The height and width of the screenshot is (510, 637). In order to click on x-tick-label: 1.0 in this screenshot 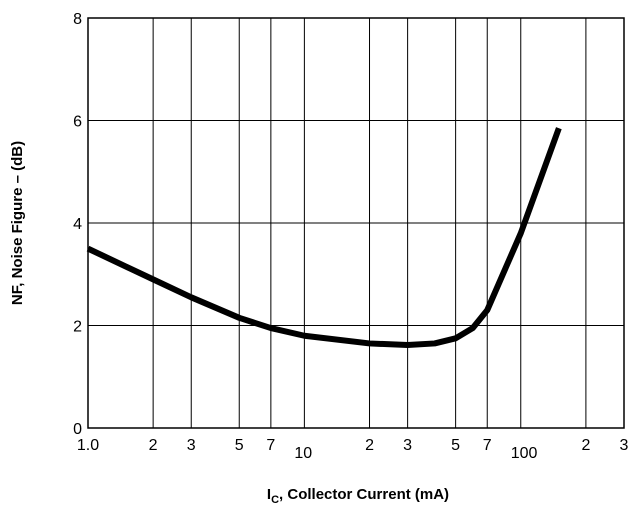, I will do `click(88, 445)`.